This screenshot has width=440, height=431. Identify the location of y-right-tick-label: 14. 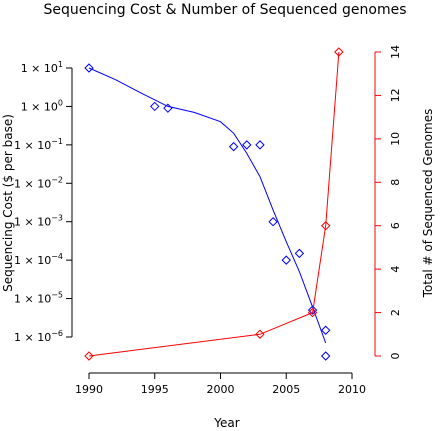
(395, 52).